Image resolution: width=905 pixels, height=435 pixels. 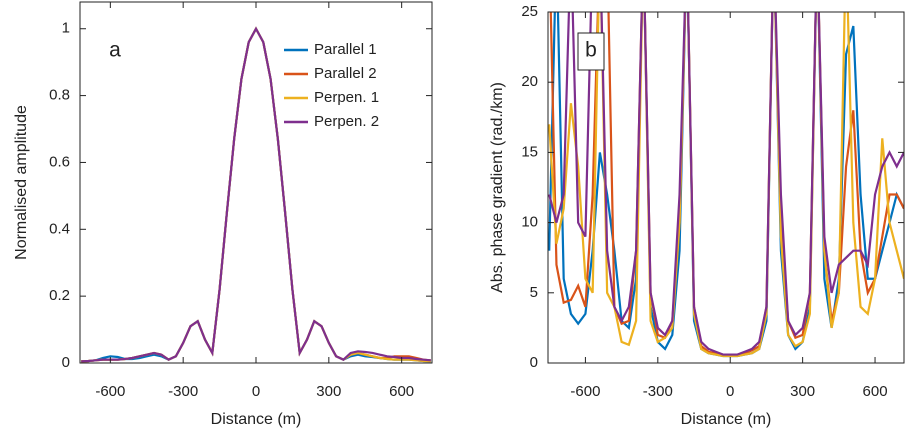 I want to click on y-tick-label: 0.8, so click(x=59, y=95).